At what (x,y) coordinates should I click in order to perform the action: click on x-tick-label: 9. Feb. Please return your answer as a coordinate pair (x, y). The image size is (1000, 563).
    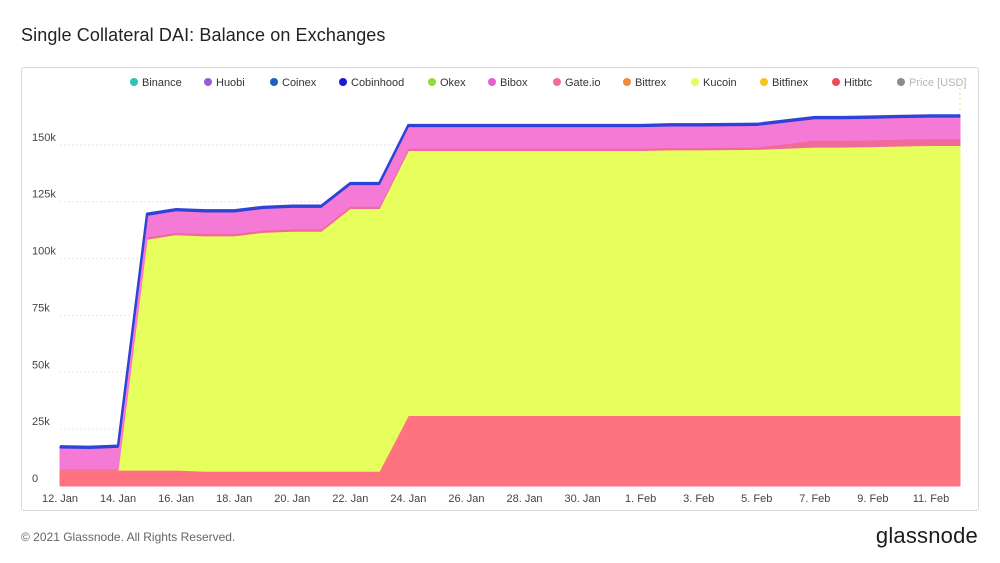
    Looking at the image, I should click on (872, 499).